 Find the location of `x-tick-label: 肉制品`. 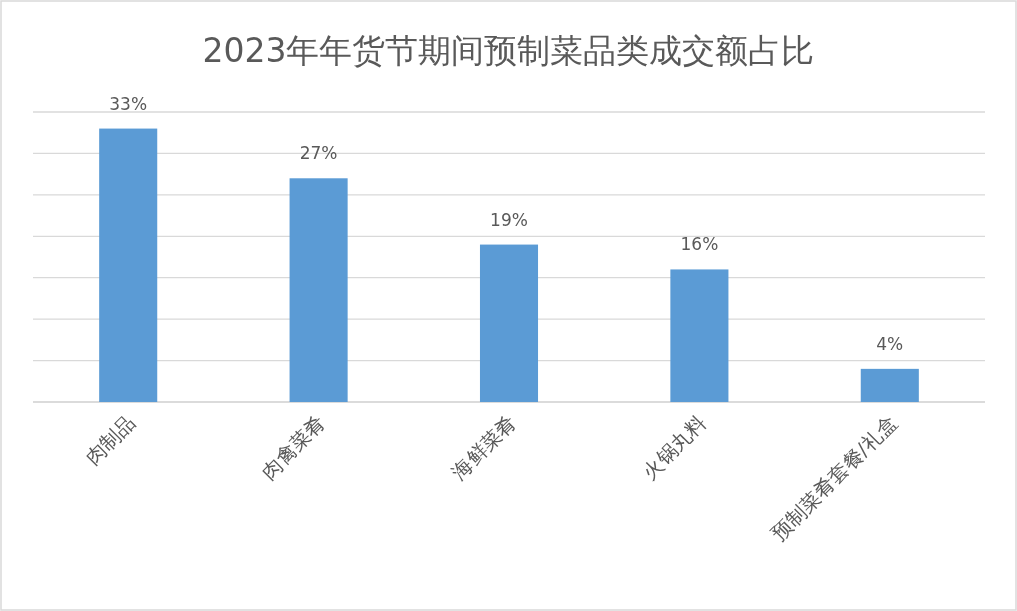

x-tick-label: 肉制品 is located at coordinates (110, 440).